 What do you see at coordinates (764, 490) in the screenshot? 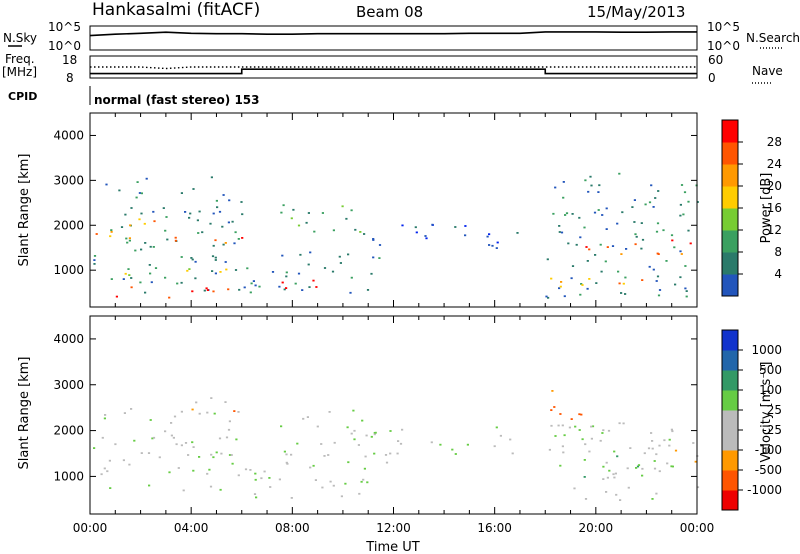
I see `colorbar-tick-label: -1000` at bounding box center [764, 490].